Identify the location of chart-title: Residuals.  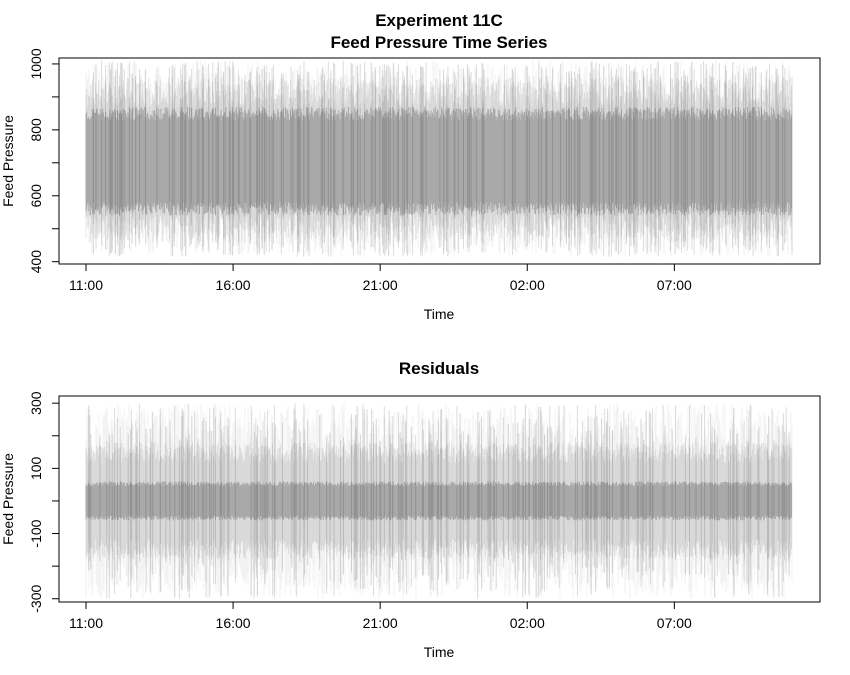
(439, 368).